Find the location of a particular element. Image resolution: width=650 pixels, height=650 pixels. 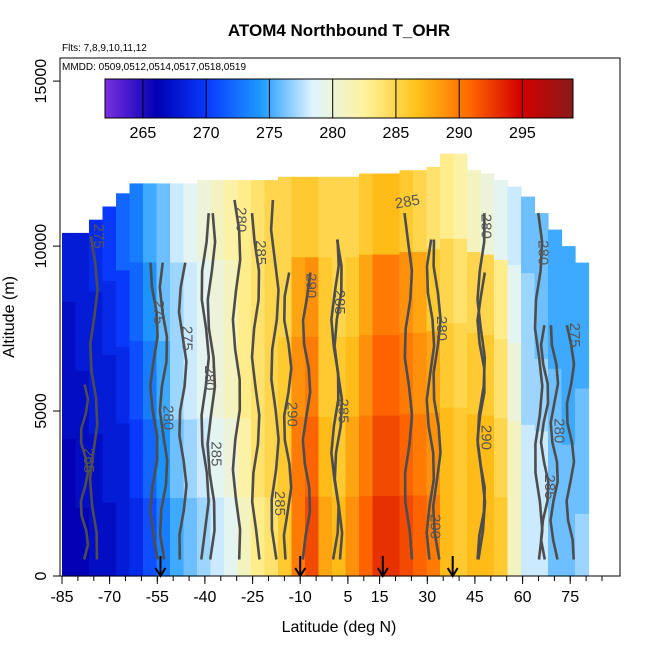

colorbar: 265 270 275 280 285 290 295 is located at coordinates (339, 110).